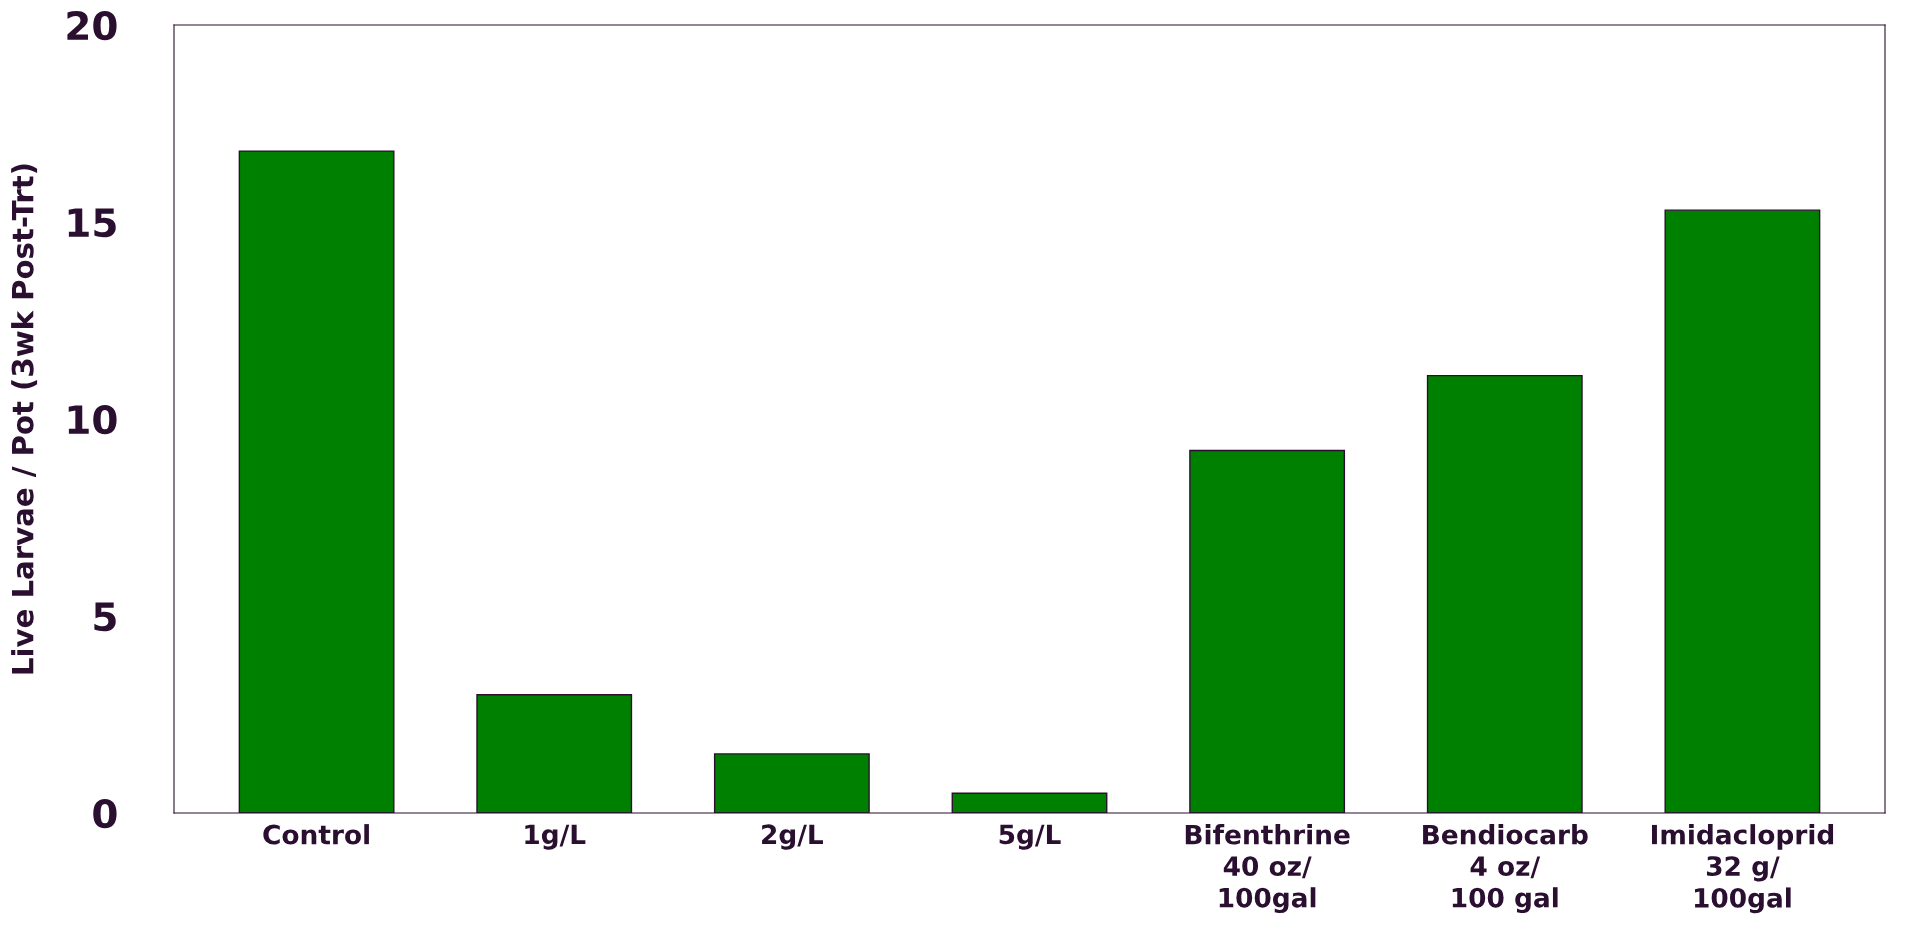  Describe the element at coordinates (1030, 837) in the screenshot. I see `x-tick-label: 5g/L` at that location.